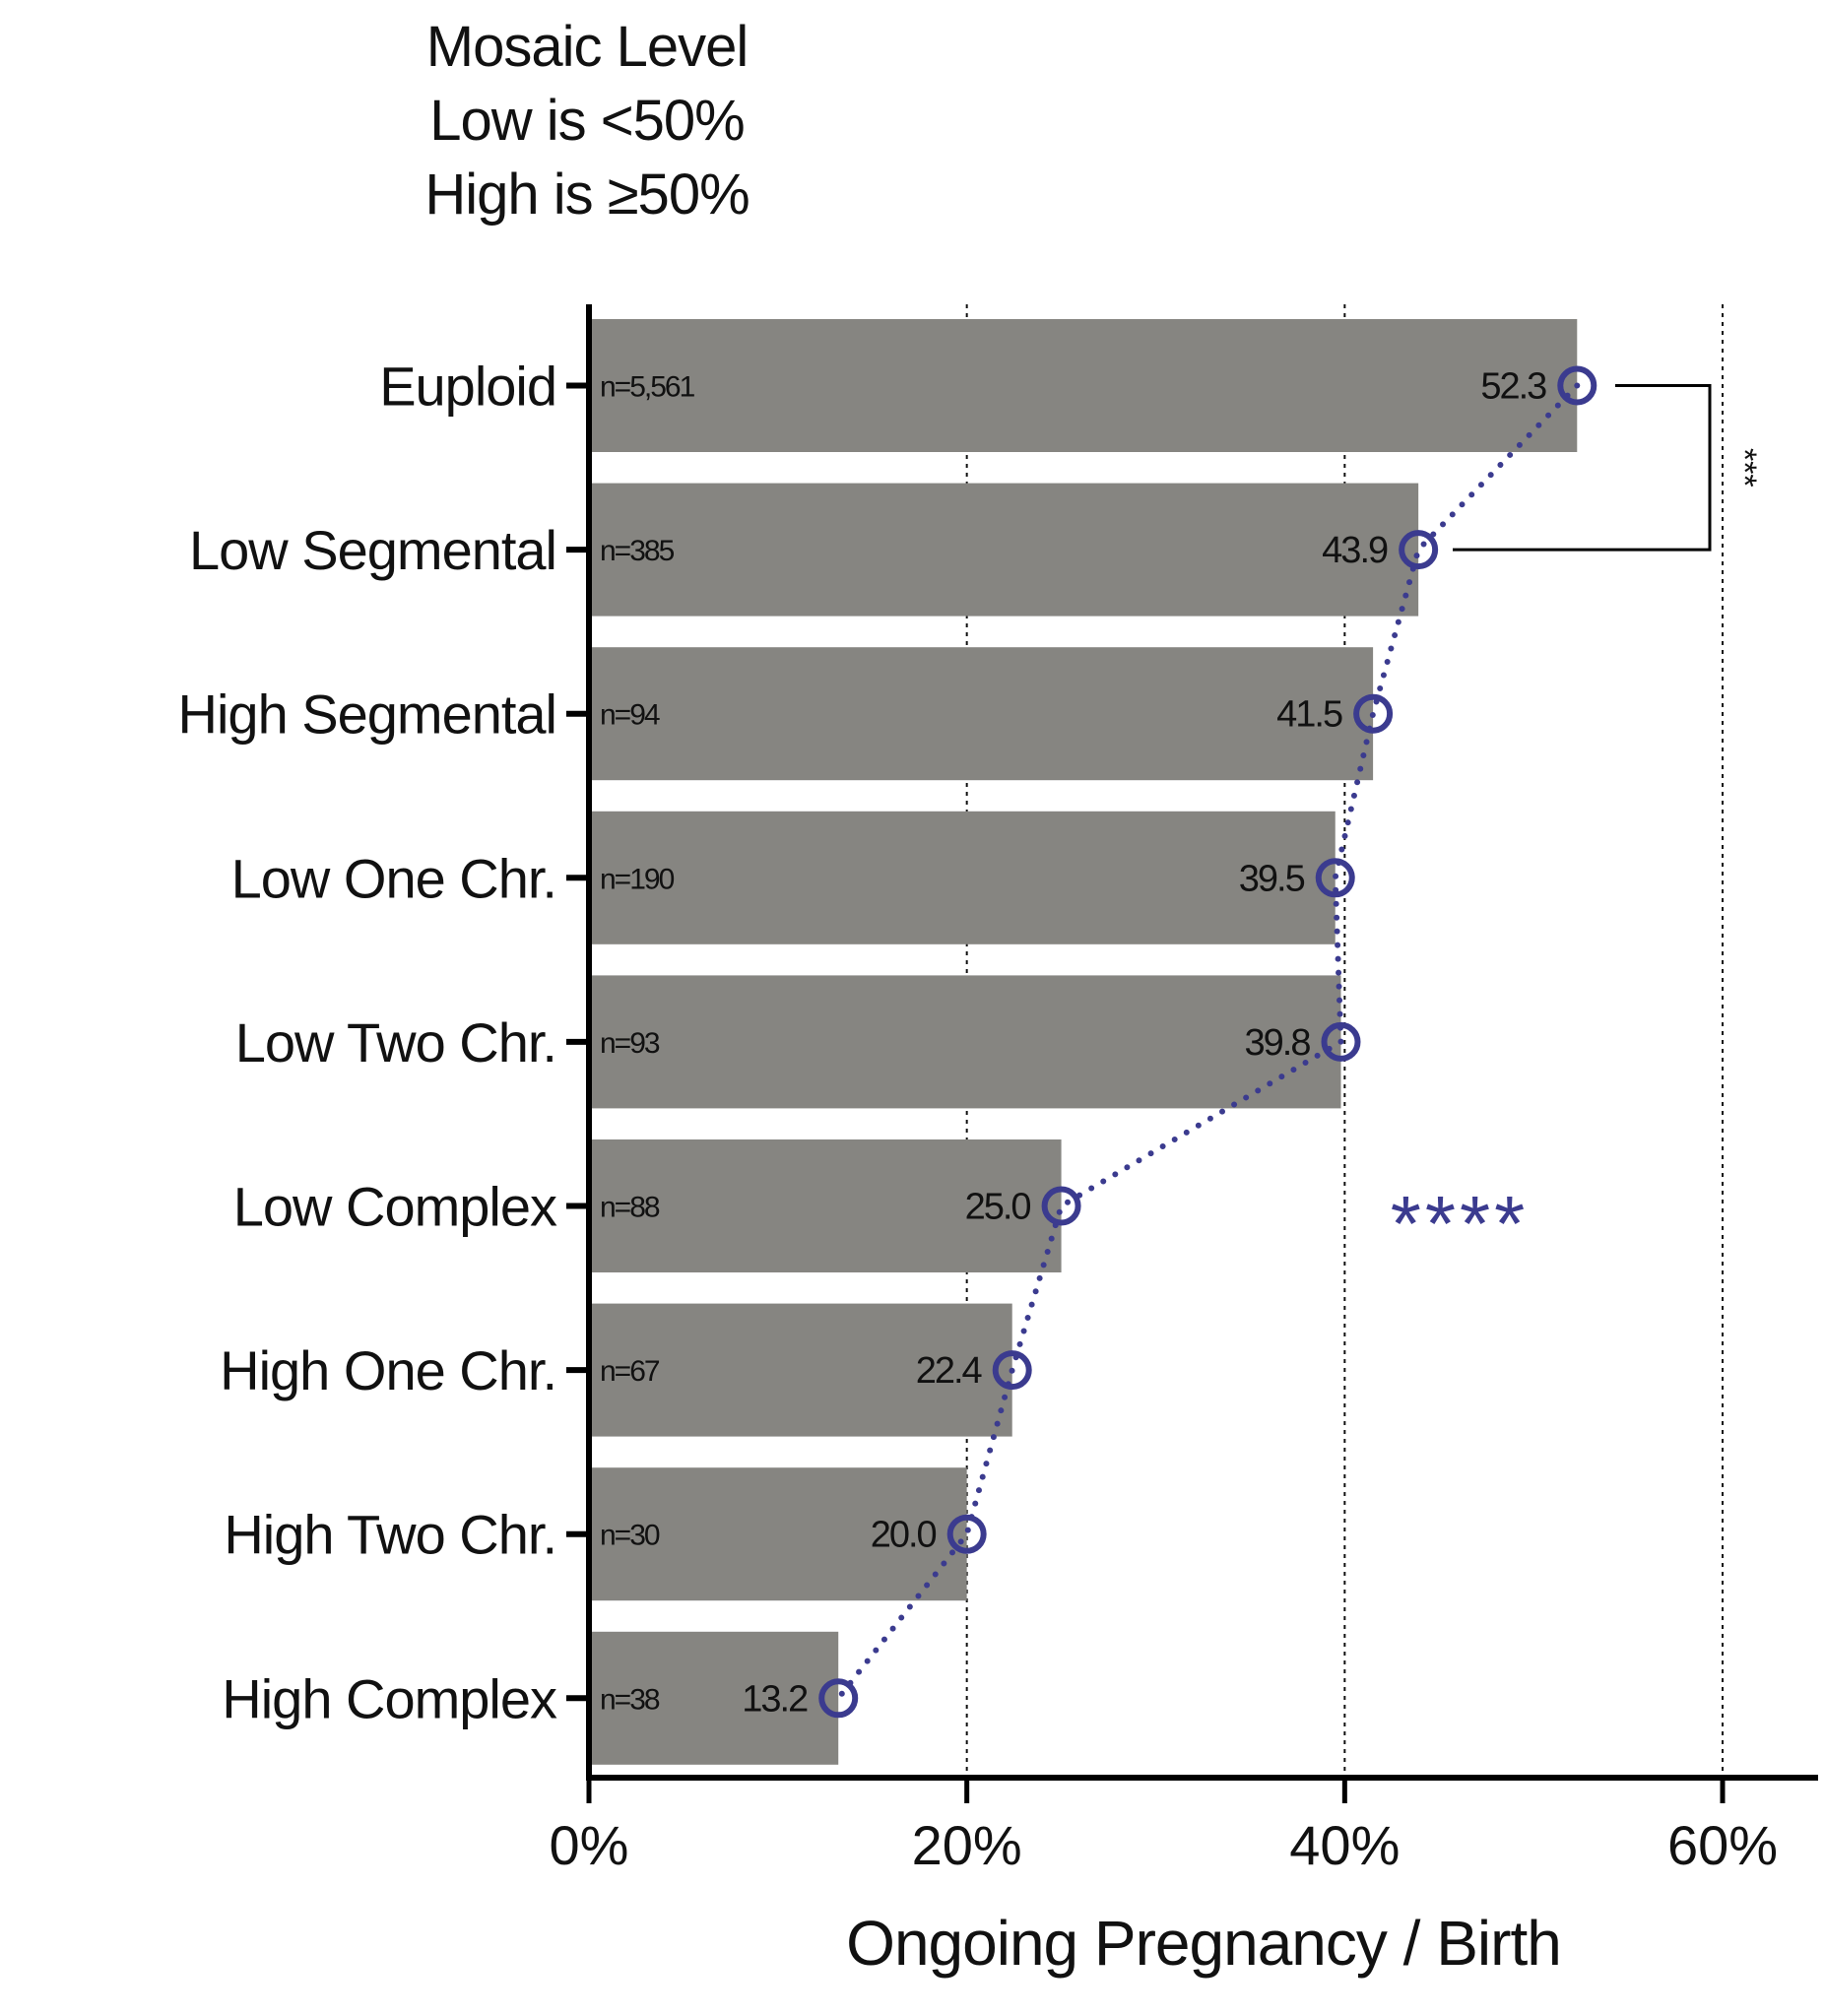 This screenshot has width=1825, height=2016. What do you see at coordinates (587, 121) in the screenshot?
I see `title-line-2: Low is <50%` at bounding box center [587, 121].